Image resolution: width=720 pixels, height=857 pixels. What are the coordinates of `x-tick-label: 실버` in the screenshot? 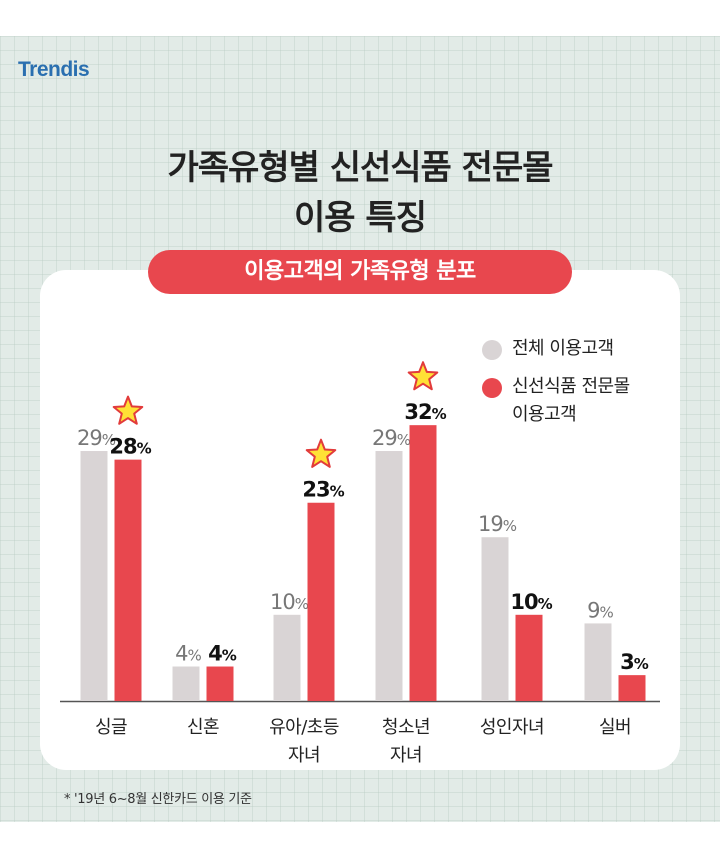 It's located at (615, 727).